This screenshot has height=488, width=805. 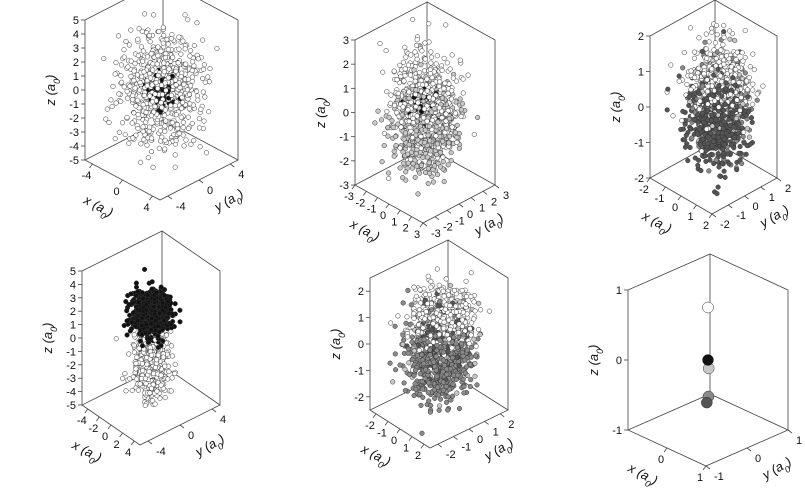 What do you see at coordinates (160, 90) in the screenshot?
I see `panel-1-points` at bounding box center [160, 90].